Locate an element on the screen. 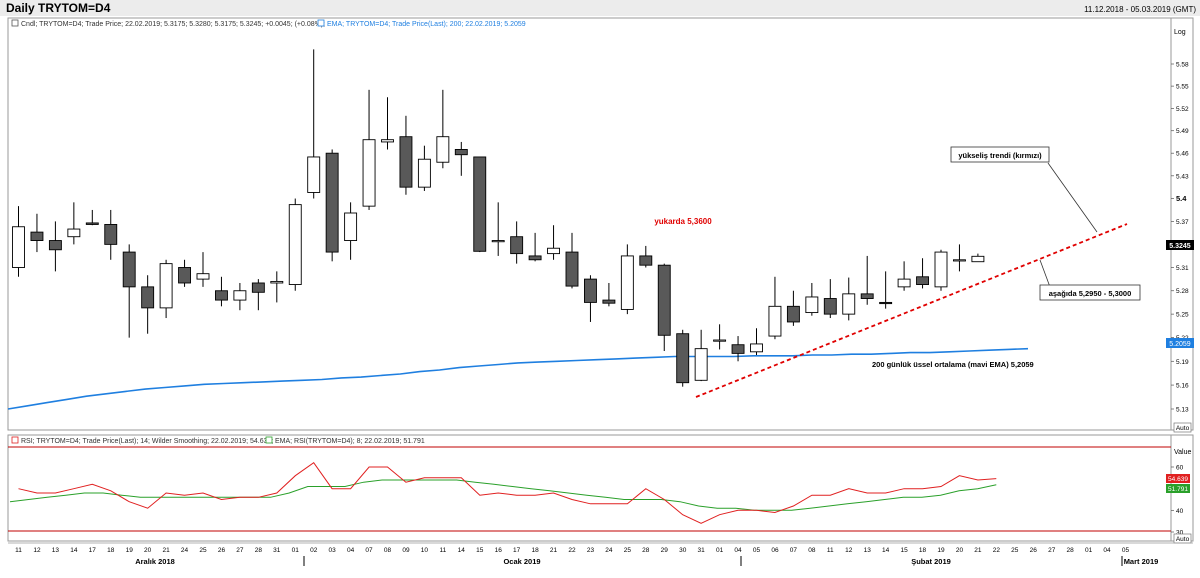 Image resolution: width=1200 pixels, height=578 pixels. date-tick-label: 03 is located at coordinates (333, 550).